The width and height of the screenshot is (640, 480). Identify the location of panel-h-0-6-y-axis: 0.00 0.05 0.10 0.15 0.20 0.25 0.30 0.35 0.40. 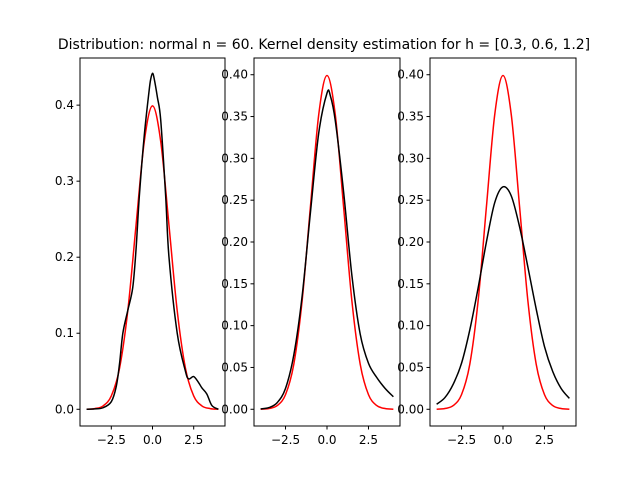
(237, 242).